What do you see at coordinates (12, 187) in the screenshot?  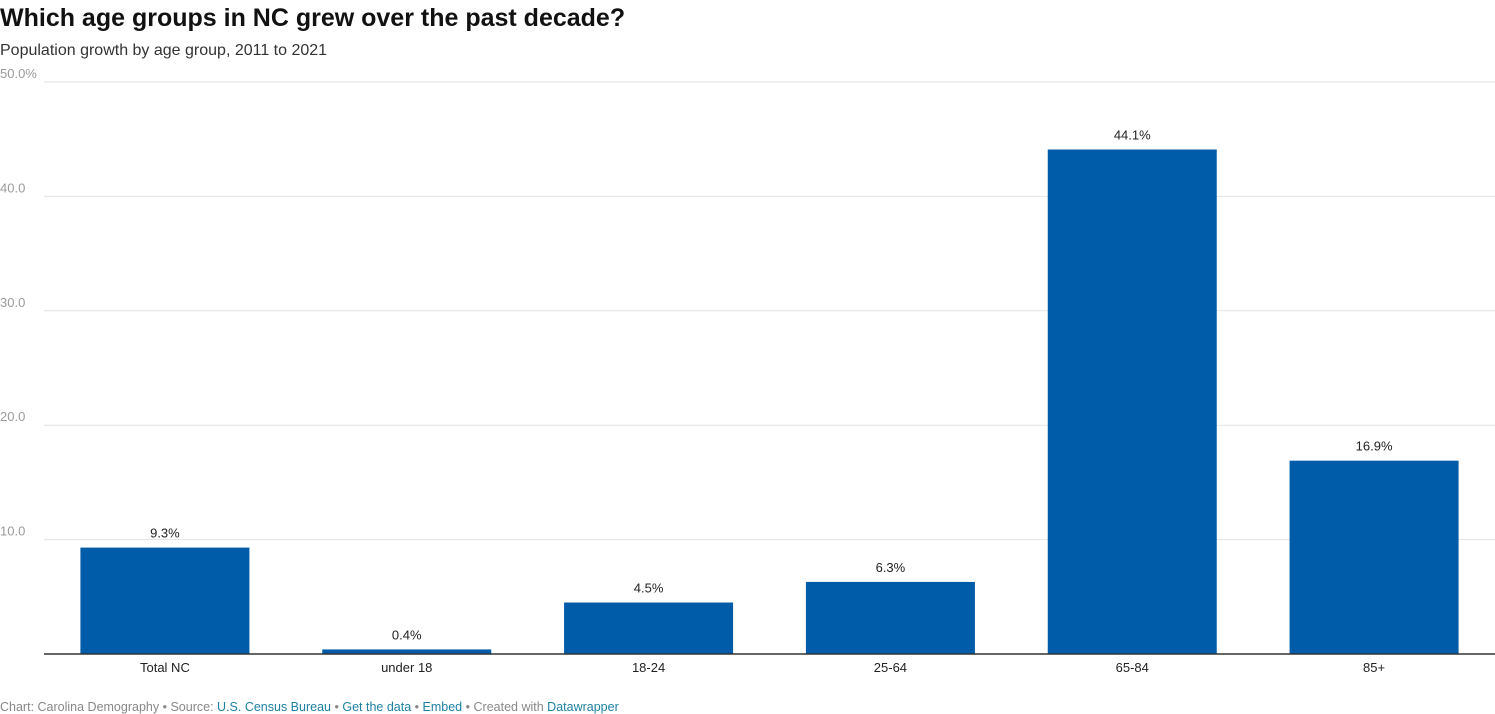 I see `y-tick-label: 40.0` at bounding box center [12, 187].